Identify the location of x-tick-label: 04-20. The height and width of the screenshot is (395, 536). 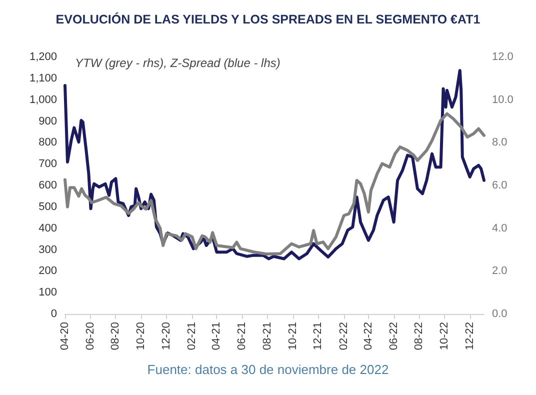
(65, 336).